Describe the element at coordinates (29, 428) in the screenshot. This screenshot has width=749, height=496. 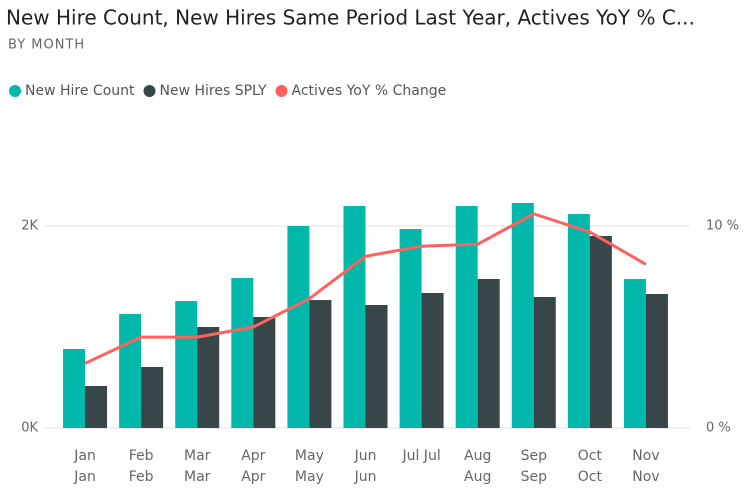
I see `y-tick-label: 0K` at that location.